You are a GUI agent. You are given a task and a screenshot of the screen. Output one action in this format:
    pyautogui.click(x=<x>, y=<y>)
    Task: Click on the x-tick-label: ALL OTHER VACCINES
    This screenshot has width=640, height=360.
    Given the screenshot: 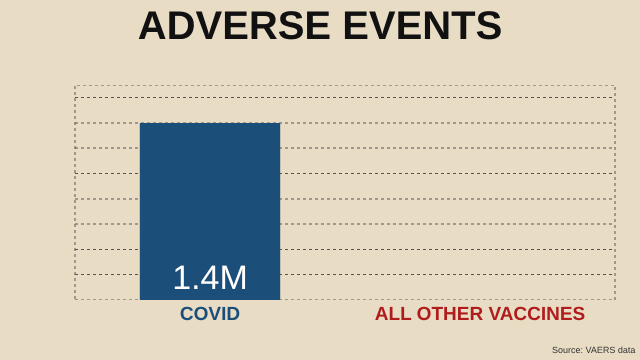 What is the action you would take?
    pyautogui.click(x=480, y=314)
    